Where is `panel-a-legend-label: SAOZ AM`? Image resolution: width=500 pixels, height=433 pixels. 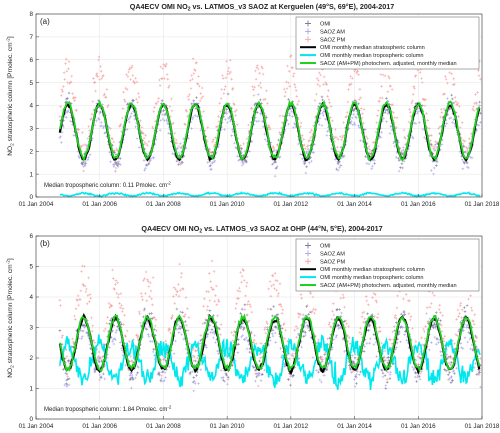
panel-a-legend-label: SAOZ AM is located at coordinates (332, 32).